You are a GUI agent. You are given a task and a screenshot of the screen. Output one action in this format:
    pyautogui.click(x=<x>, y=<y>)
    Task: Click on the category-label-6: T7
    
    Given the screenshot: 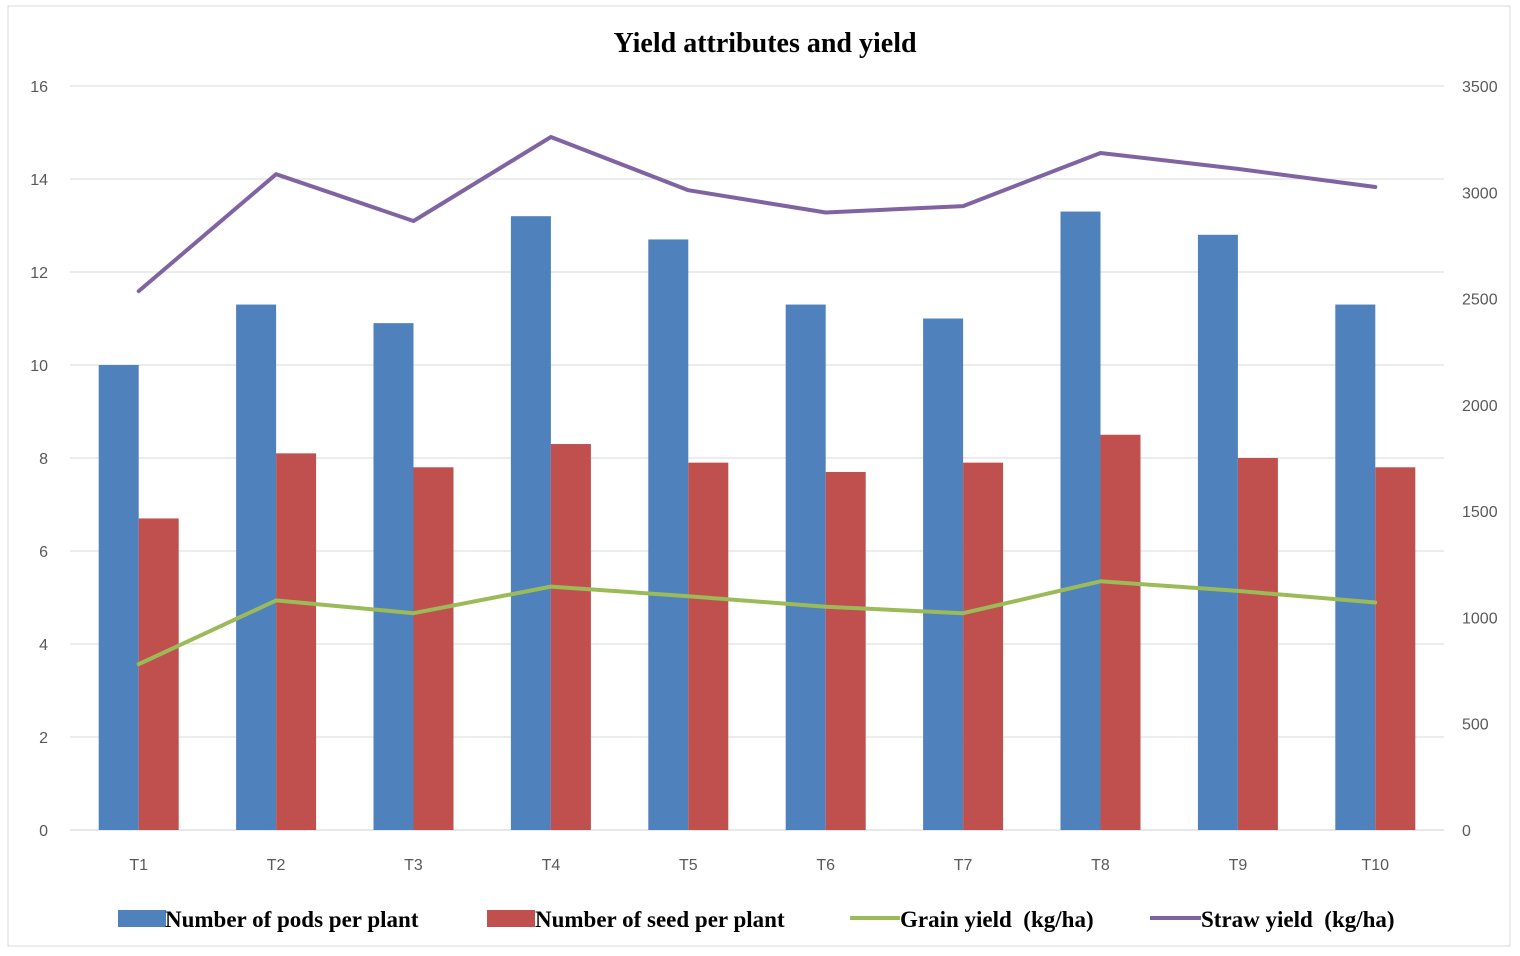 What is the action you would take?
    pyautogui.click(x=963, y=865)
    